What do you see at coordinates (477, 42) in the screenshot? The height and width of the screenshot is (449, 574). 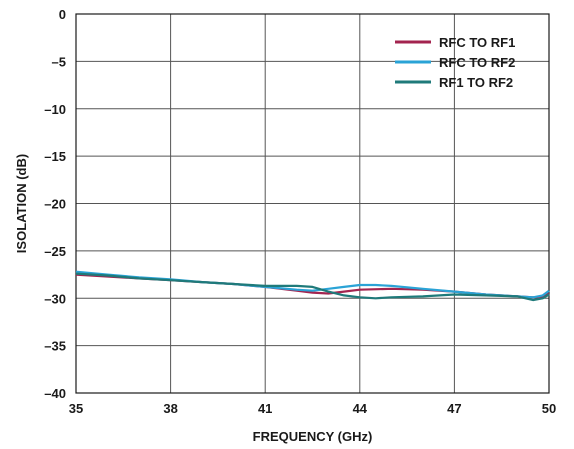 I see `legend-label: RFC TO RF1` at bounding box center [477, 42].